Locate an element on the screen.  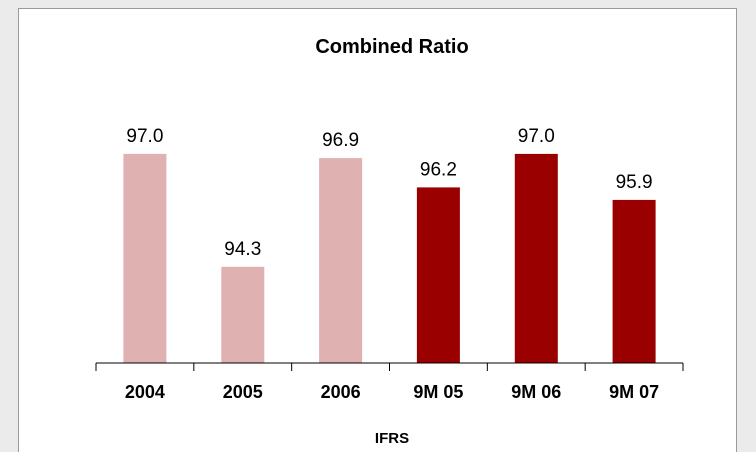
bar-2004 is located at coordinates (145, 258).